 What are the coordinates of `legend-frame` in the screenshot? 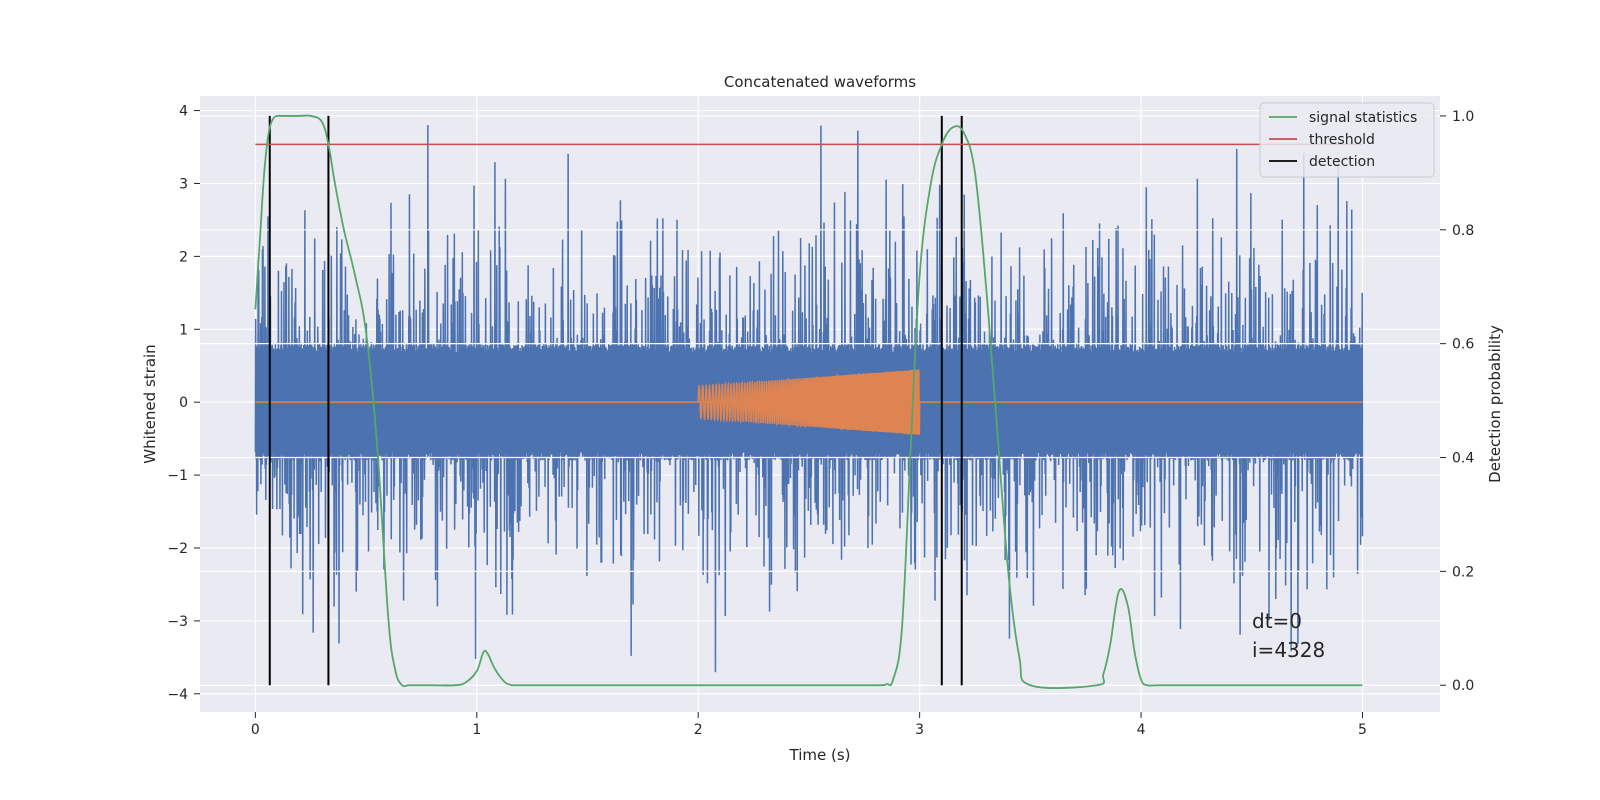 It's located at (1347, 140).